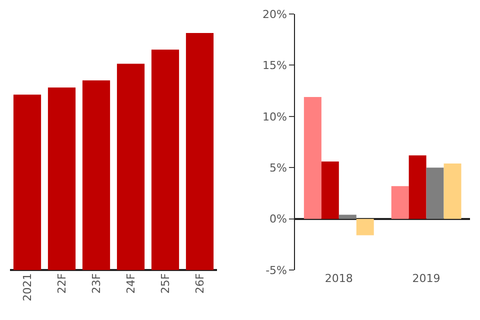 Image resolution: width=480 pixels, height=320 pixels. What do you see at coordinates (274, 117) in the screenshot?
I see `y-tick-label: 10%` at bounding box center [274, 117].